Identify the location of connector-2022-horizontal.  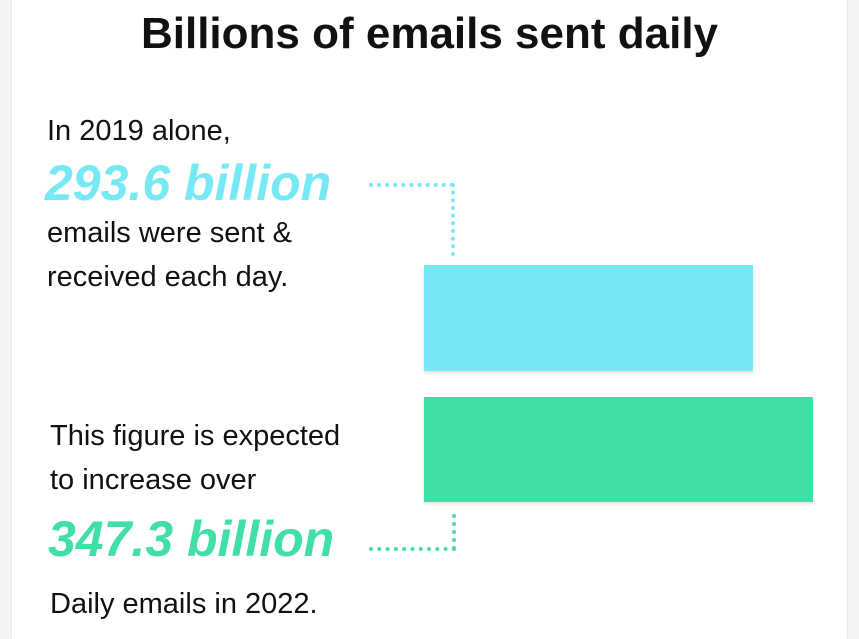
(412, 549).